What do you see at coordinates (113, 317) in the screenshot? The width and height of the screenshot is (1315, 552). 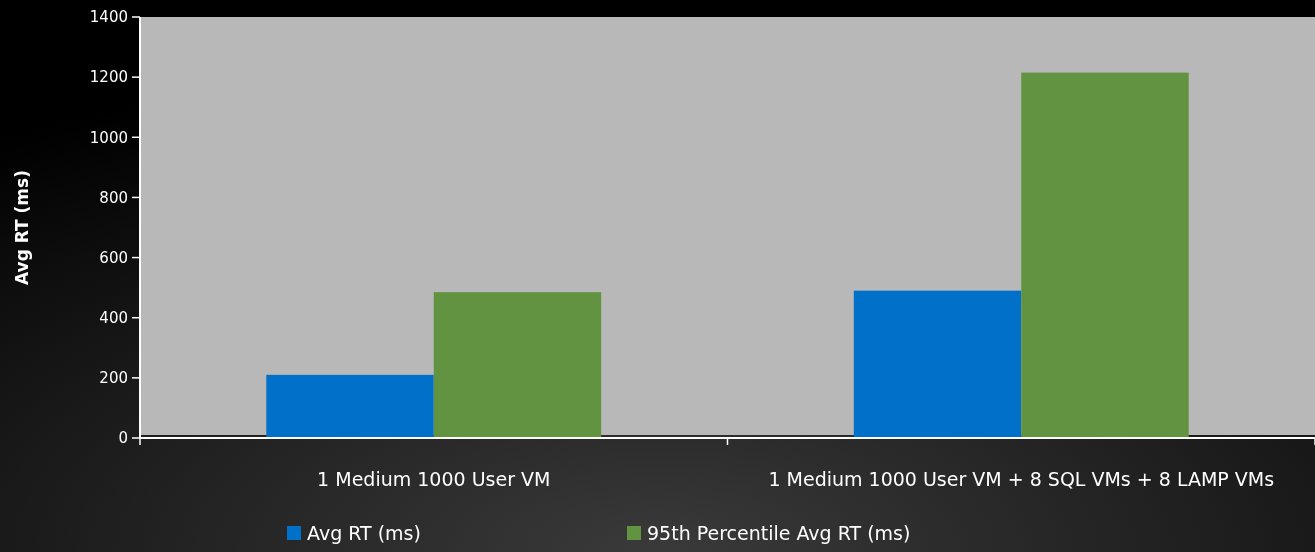 I see `y-tick-label: 400` at bounding box center [113, 317].